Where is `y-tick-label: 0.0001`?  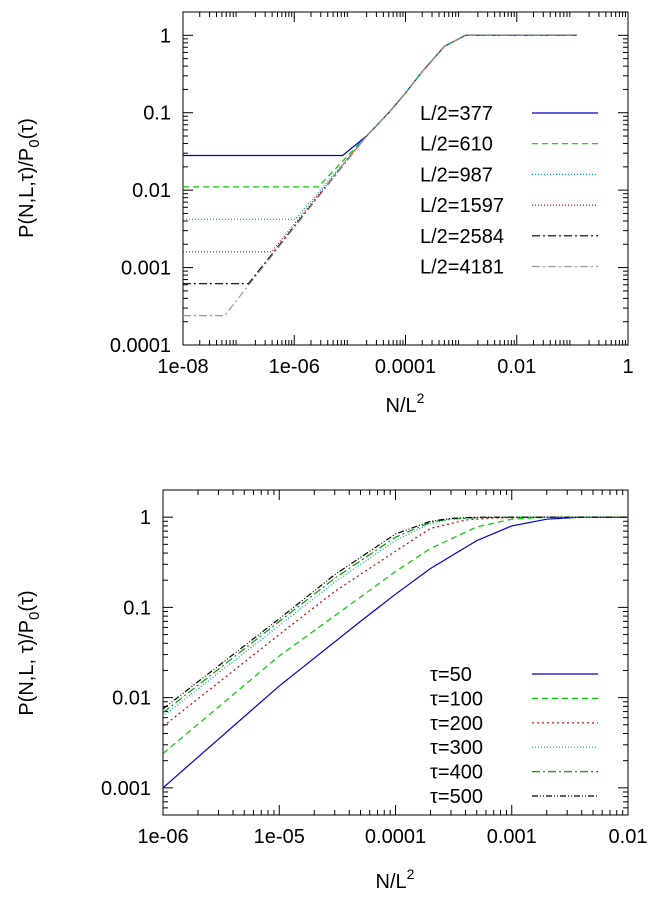 y-tick-label: 0.0001 is located at coordinates (140, 346).